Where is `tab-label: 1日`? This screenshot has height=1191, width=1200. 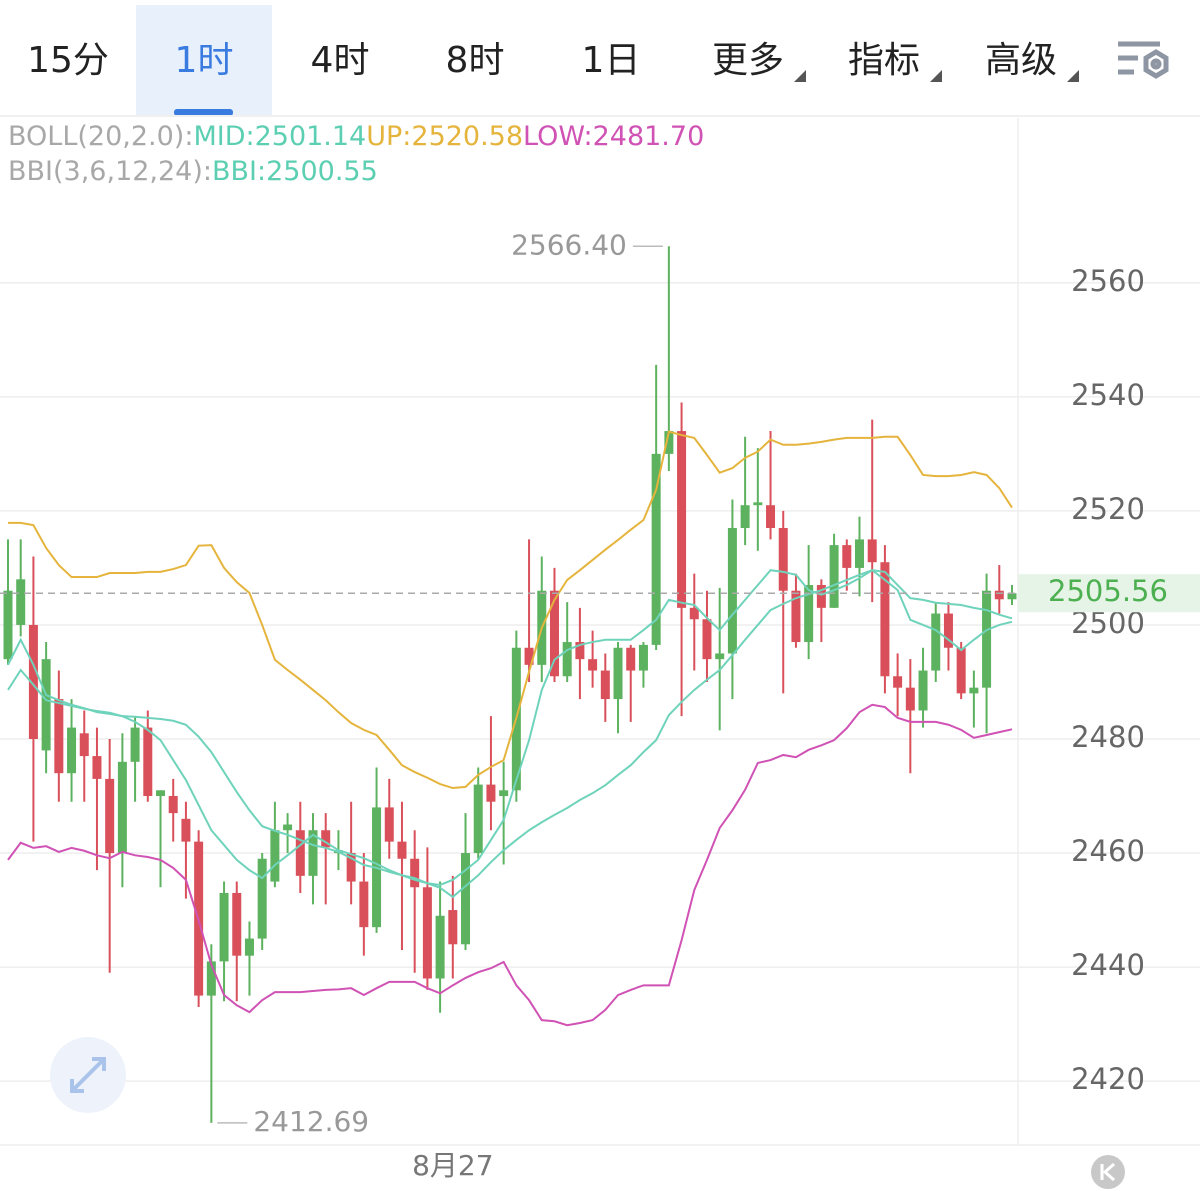
tab-label: 1日 is located at coordinates (611, 60).